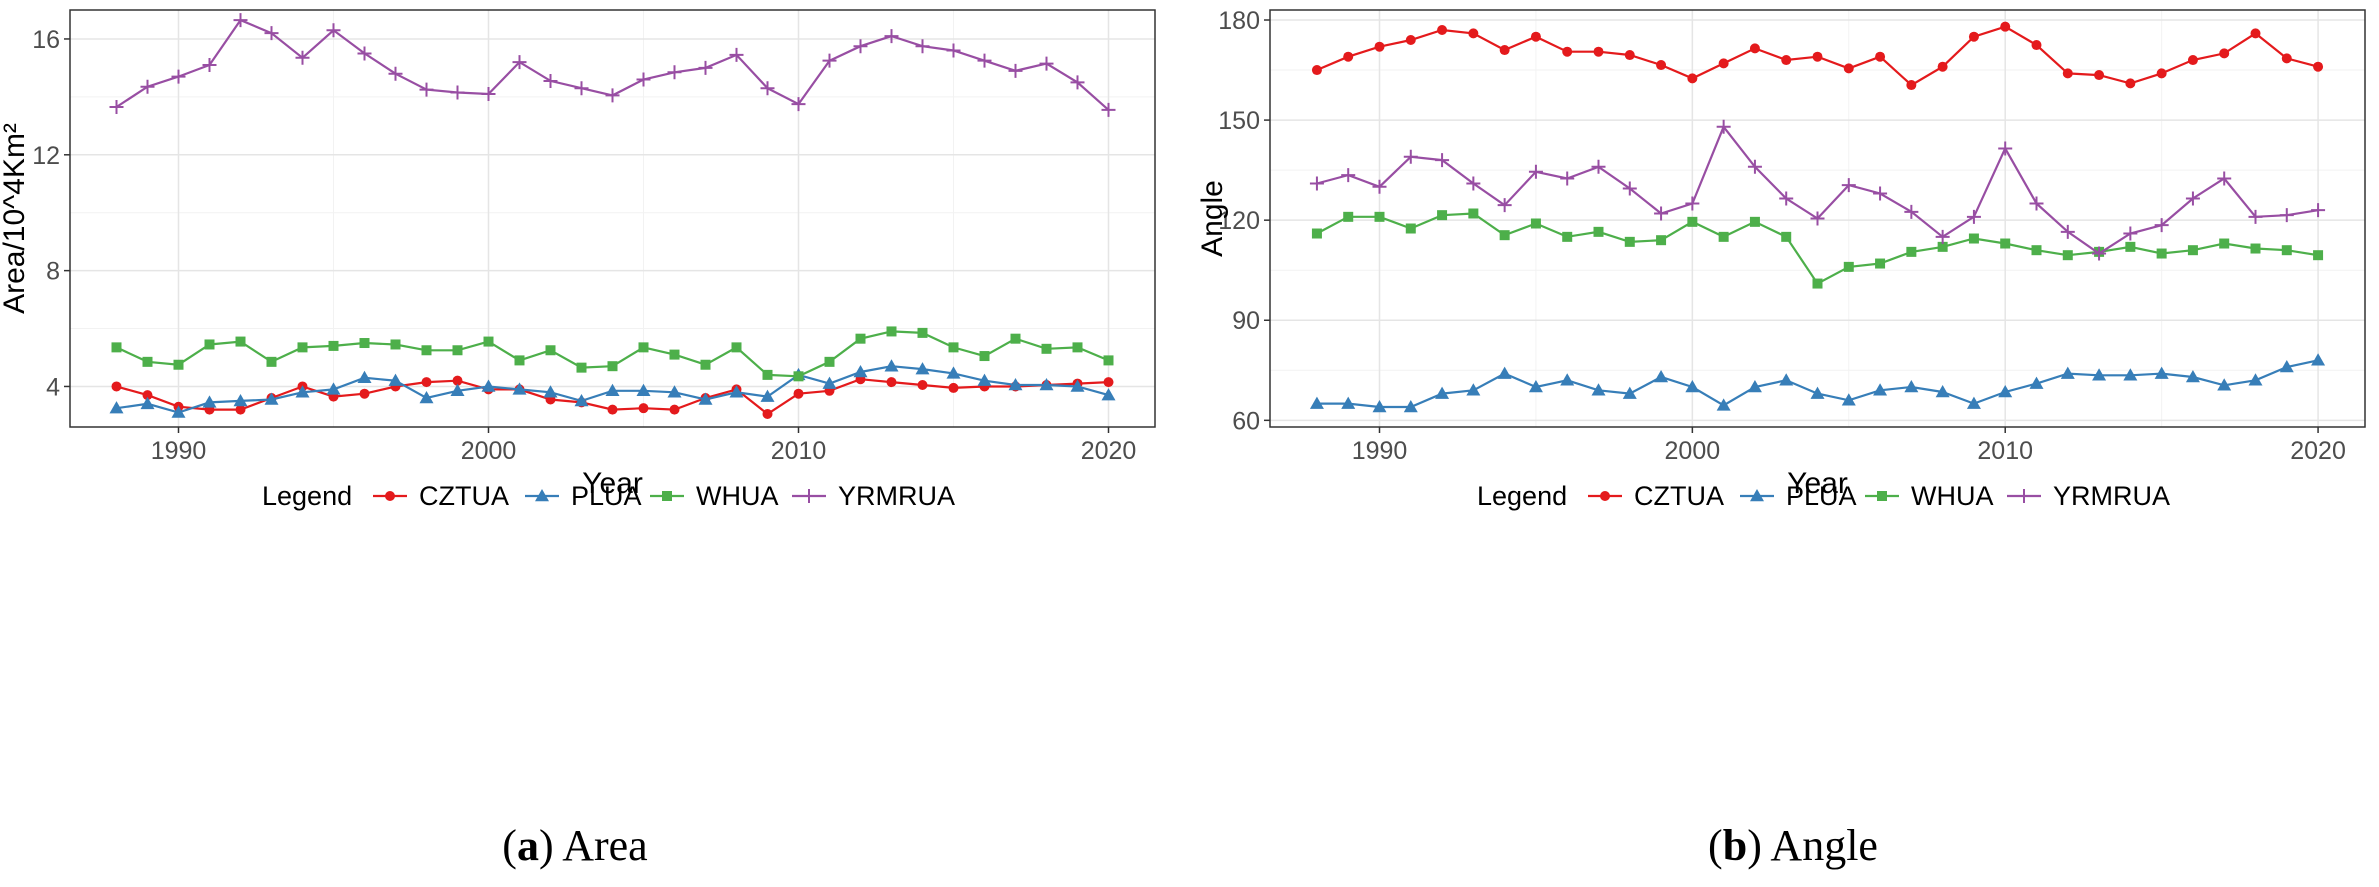 This screenshot has height=887, width=2379. What do you see at coordinates (1758, 845) in the screenshot?
I see `caption-paren-close: )` at bounding box center [1758, 845].